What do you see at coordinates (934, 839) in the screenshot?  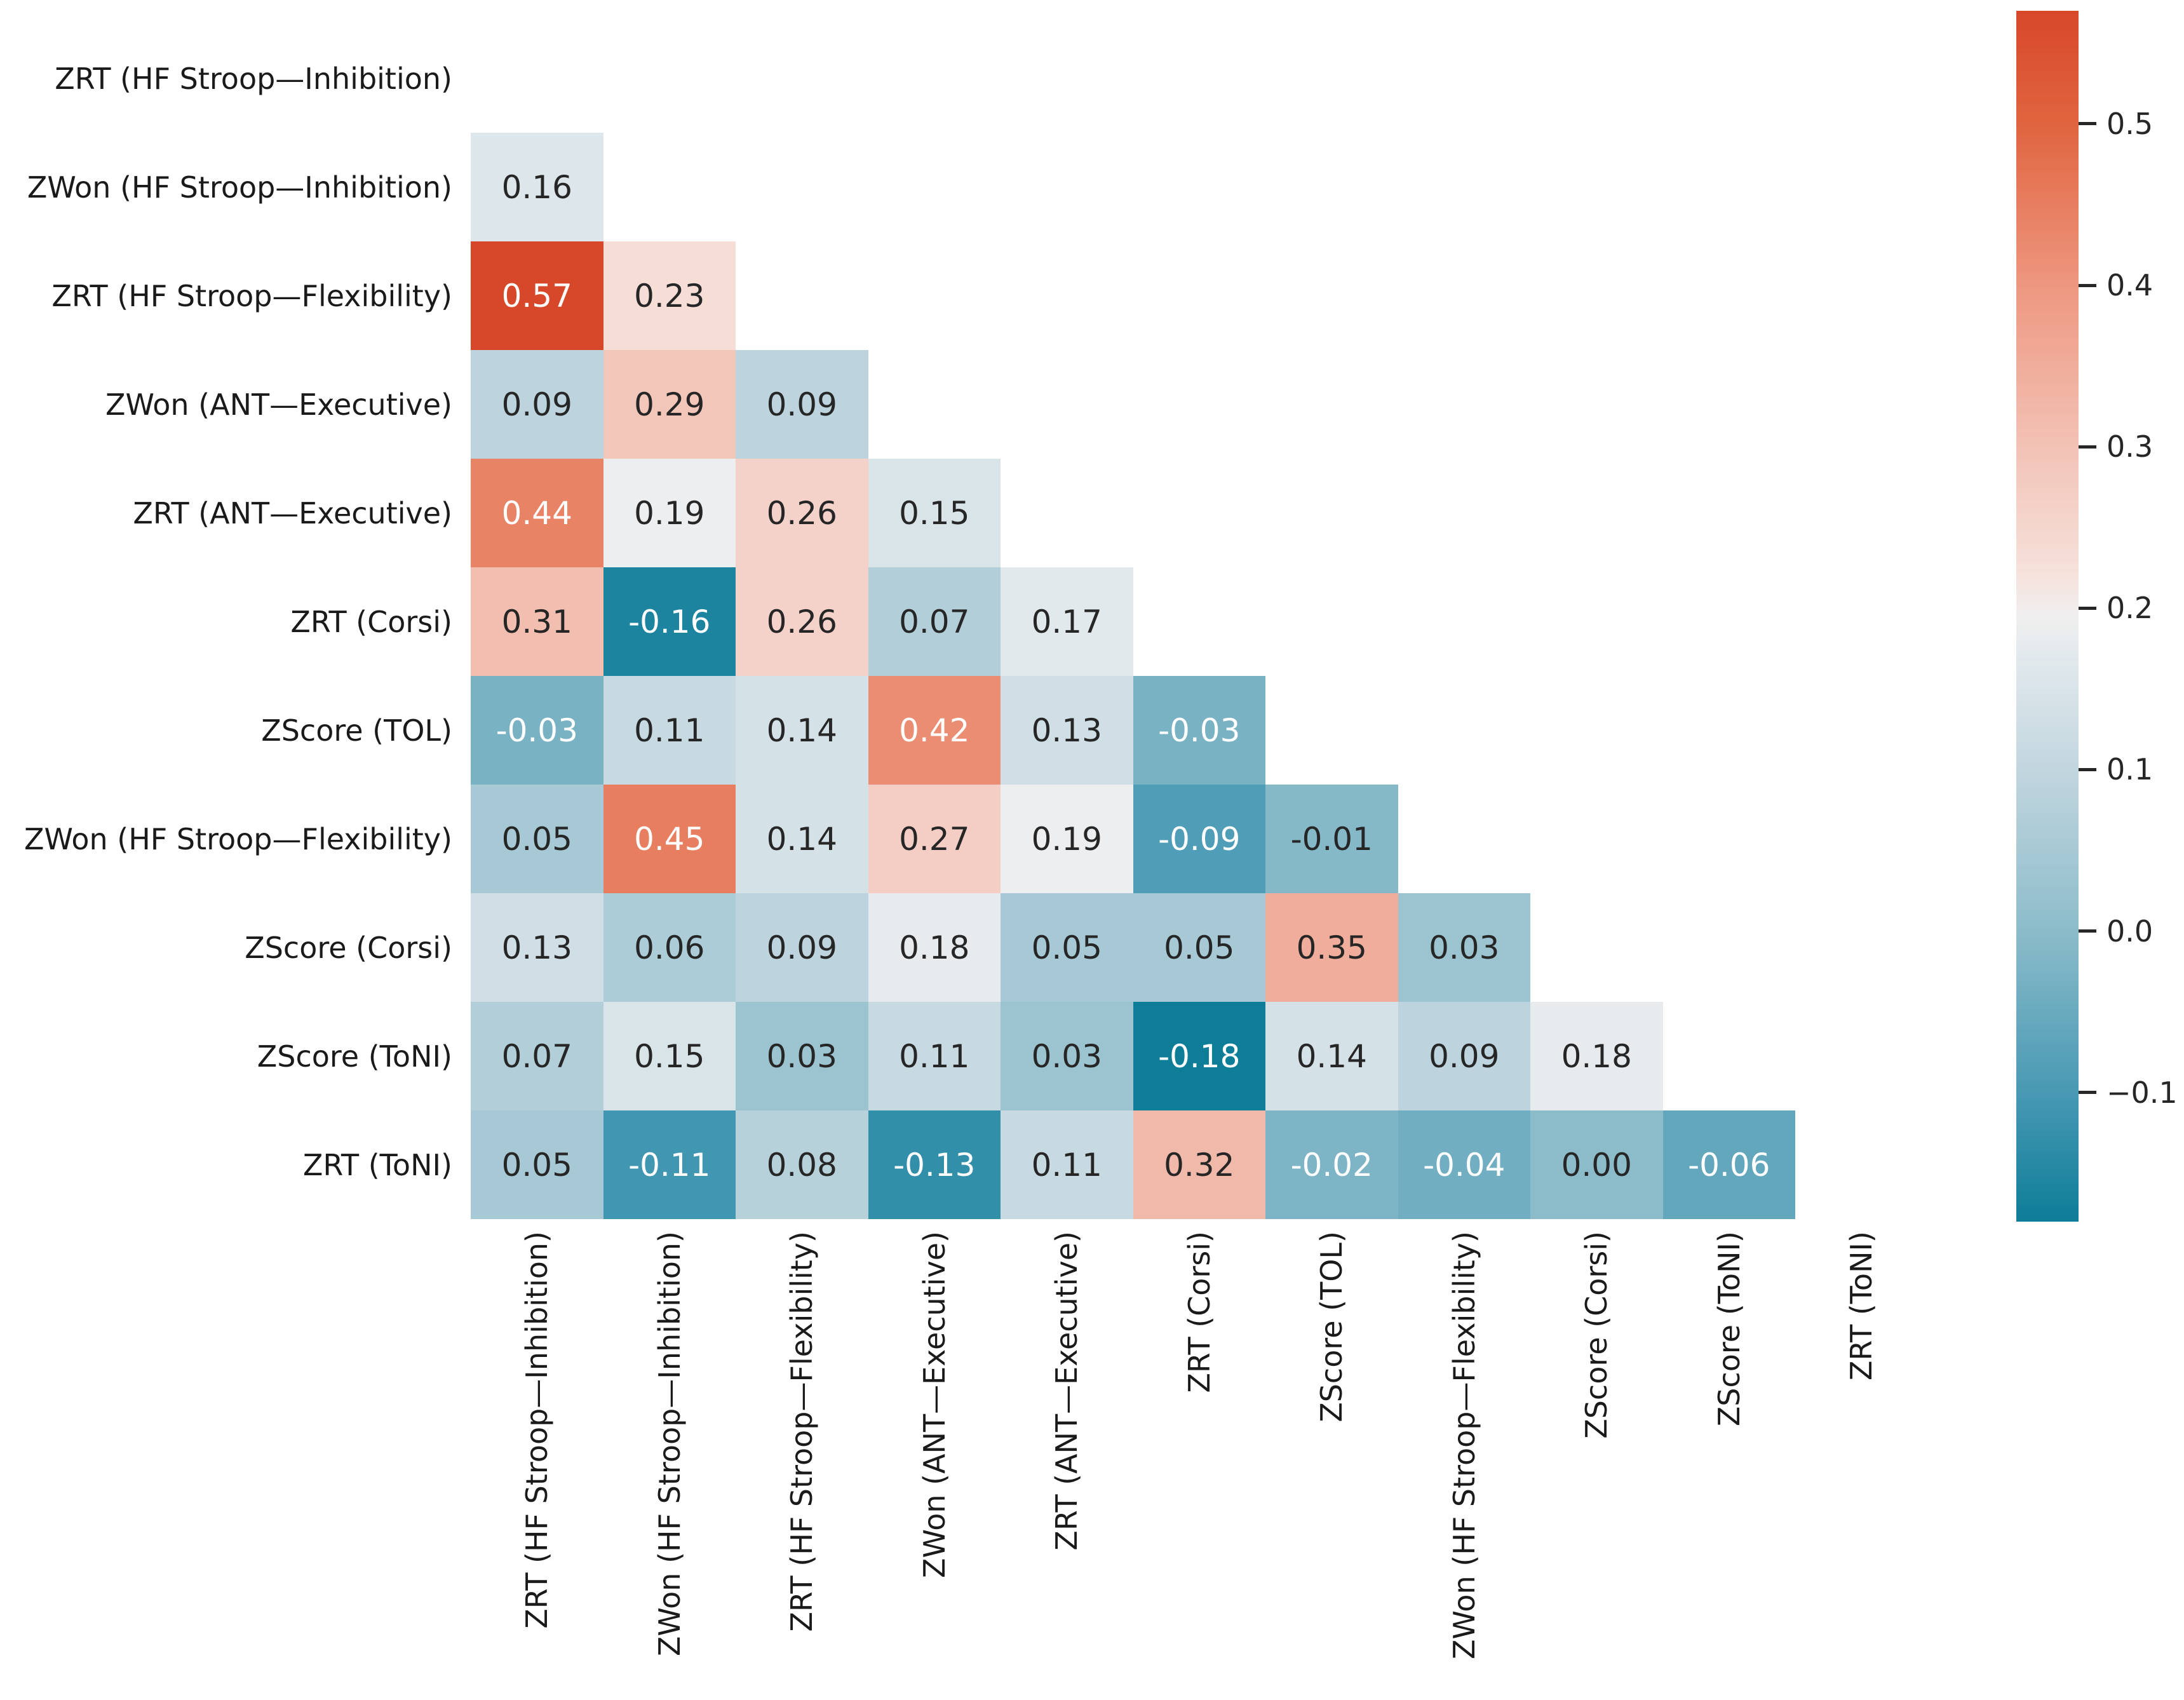 I see `heatmap-cell-value: 0.27` at bounding box center [934, 839].